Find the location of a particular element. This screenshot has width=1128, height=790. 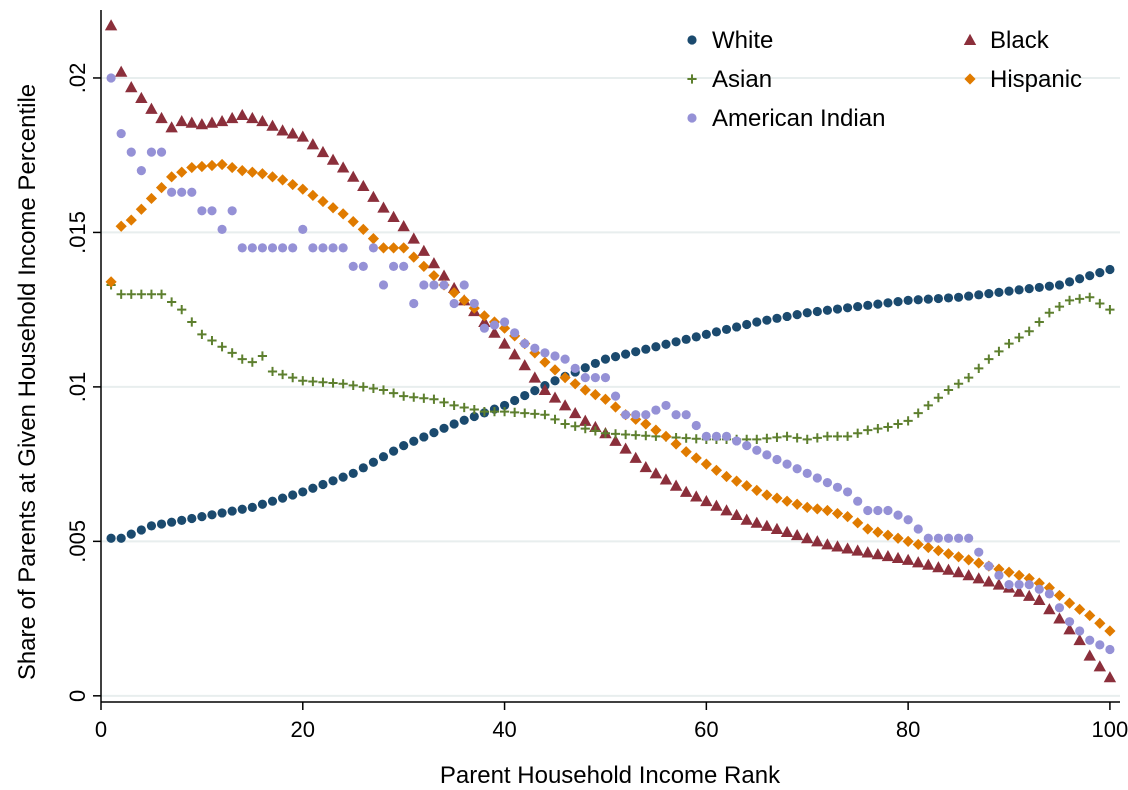

y-tick-label: .015 is located at coordinates (77, 232).